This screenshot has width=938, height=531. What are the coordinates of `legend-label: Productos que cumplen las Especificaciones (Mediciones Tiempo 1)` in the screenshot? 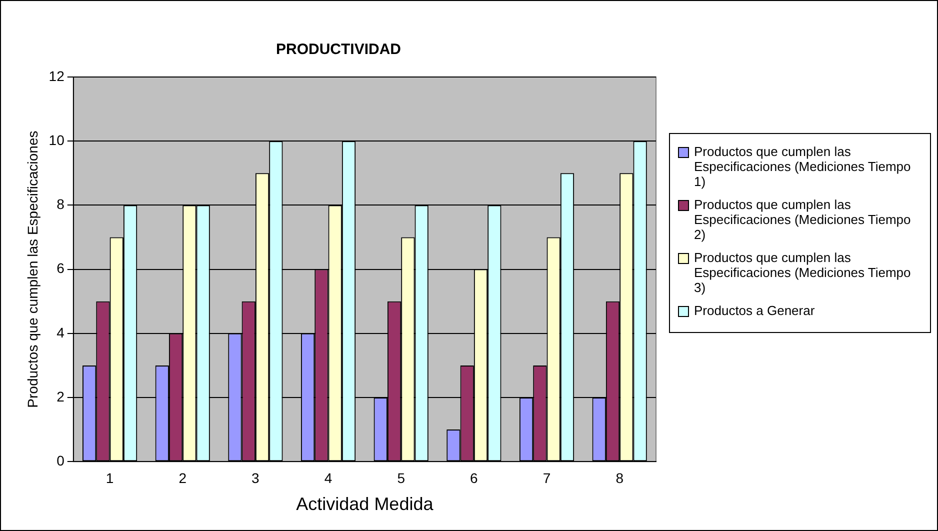 It's located at (803, 166).